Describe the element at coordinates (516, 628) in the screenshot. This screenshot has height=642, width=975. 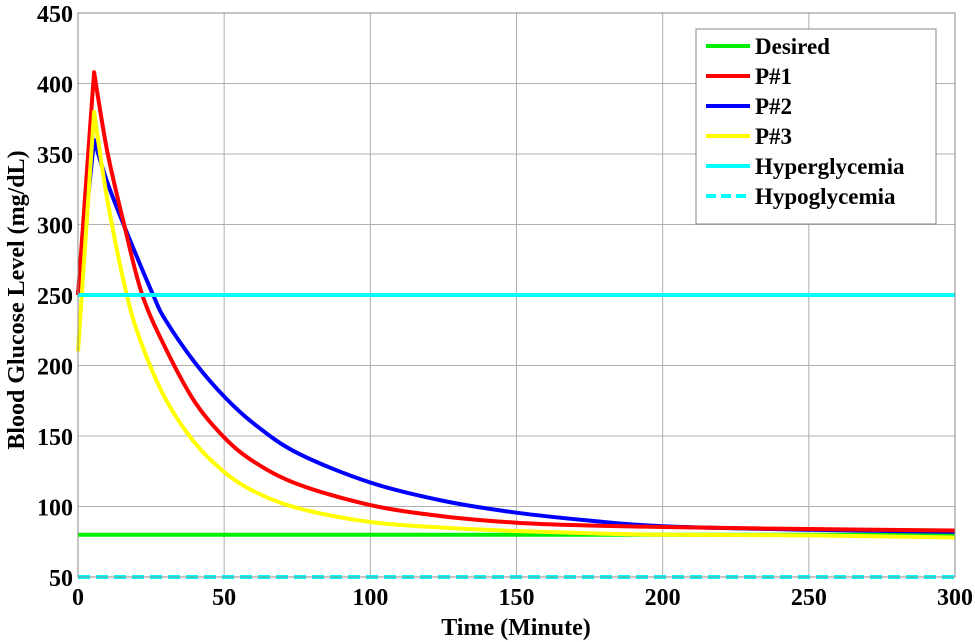
I see `x-axis-label: Time (Minute)` at that location.